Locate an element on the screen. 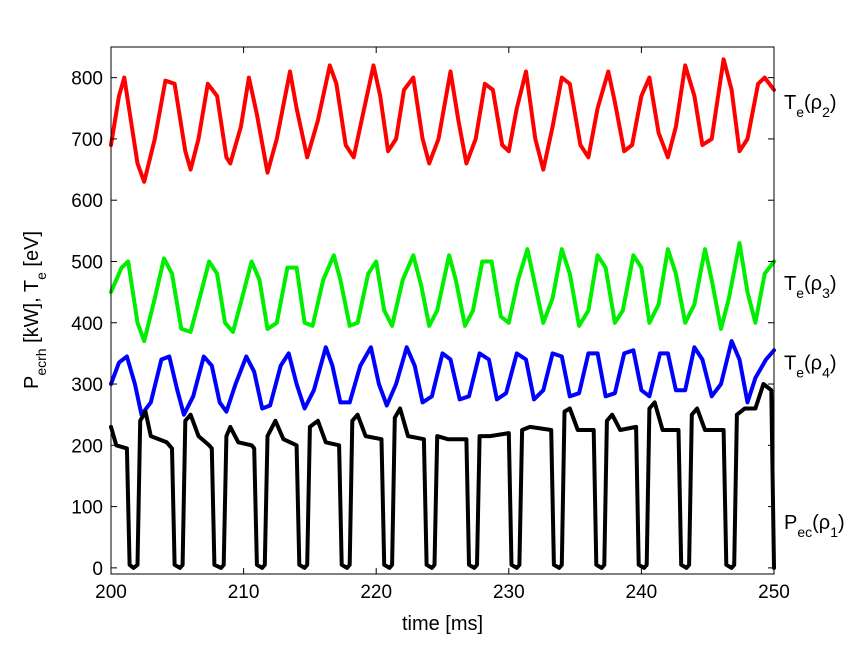  x-tick-label: 240 is located at coordinates (642, 592).